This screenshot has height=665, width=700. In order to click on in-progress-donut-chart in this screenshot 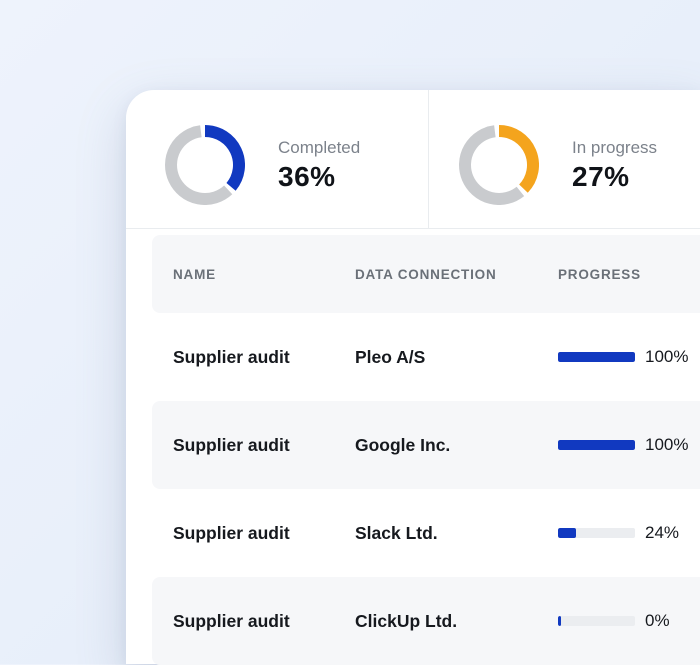, I will do `click(499, 165)`.